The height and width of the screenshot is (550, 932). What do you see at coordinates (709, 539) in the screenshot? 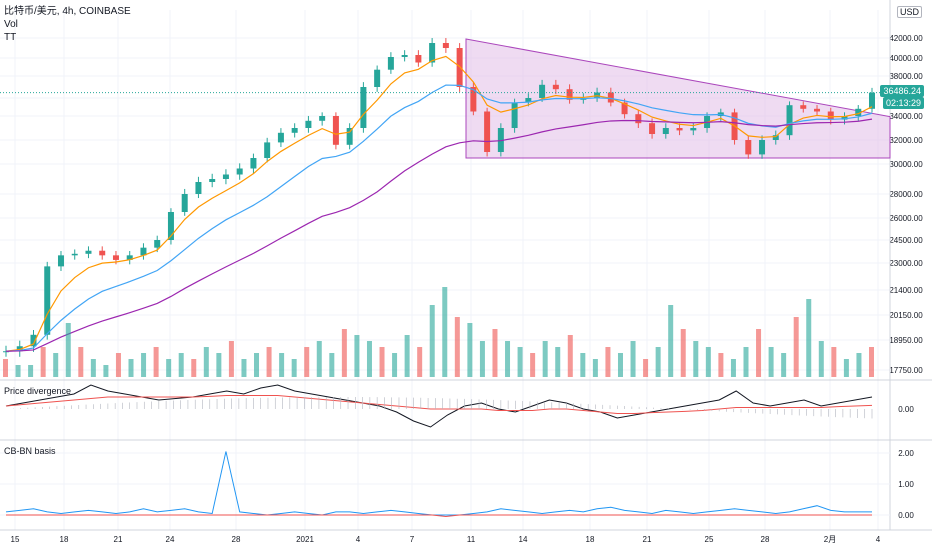
I see `x-tick-label: 25` at bounding box center [709, 539].